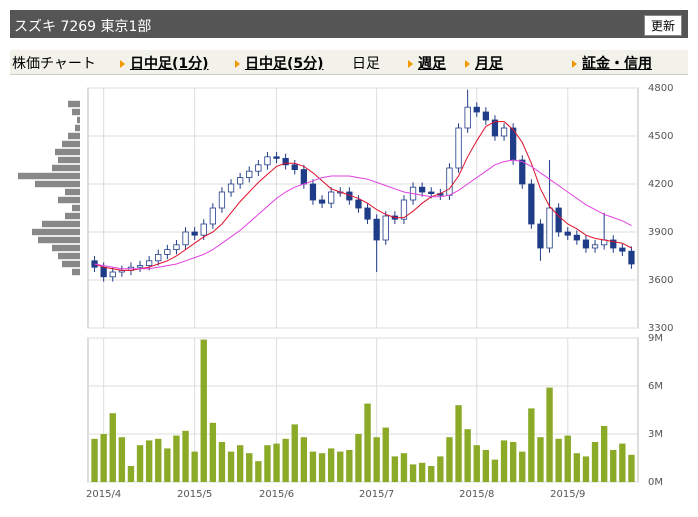 This screenshot has width=698, height=517. I want to click on nav-link: 日中足(5分), so click(279, 63).